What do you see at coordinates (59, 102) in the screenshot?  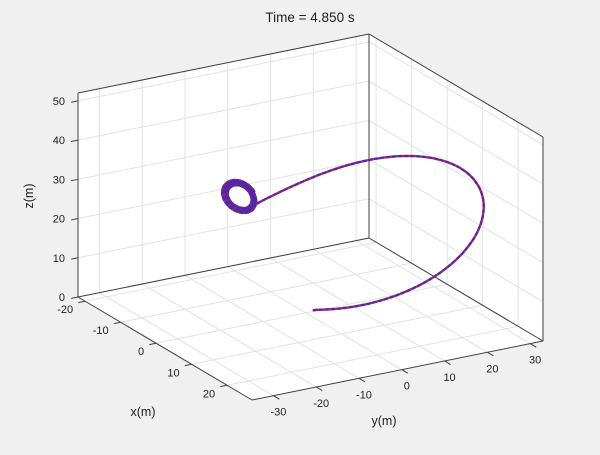 I see `z-tick-label: 50` at bounding box center [59, 102].